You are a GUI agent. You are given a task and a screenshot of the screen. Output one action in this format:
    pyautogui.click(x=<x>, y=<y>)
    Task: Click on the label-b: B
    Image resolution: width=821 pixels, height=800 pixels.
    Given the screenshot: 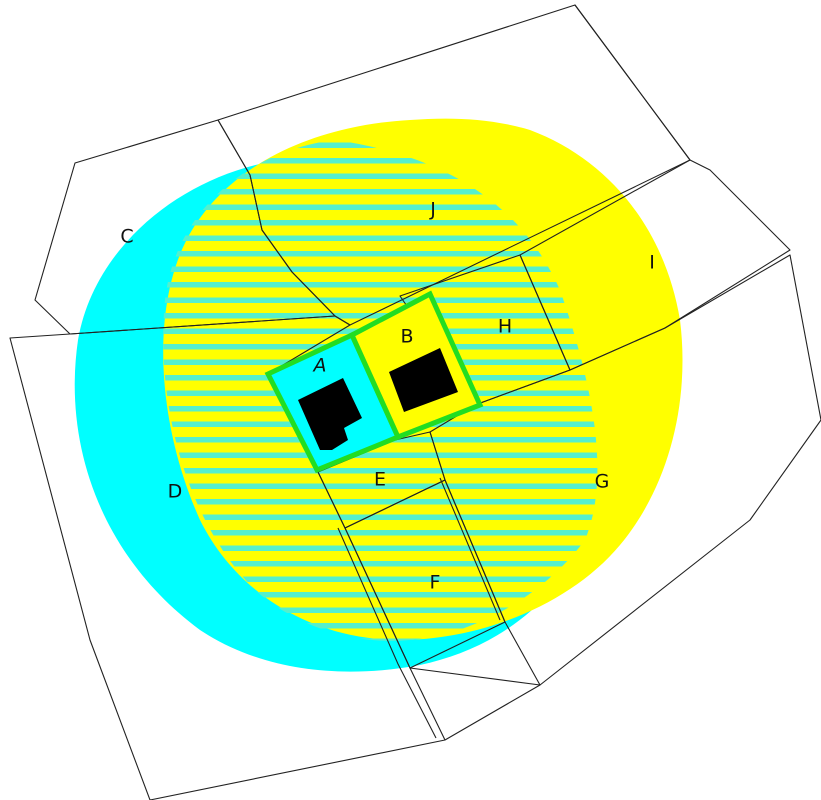 What is the action you would take?
    pyautogui.click(x=406, y=337)
    